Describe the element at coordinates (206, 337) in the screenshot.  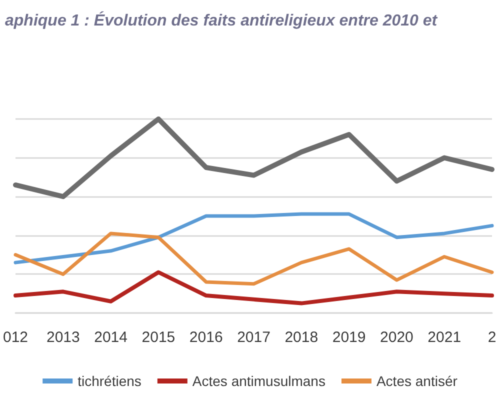
I see `x-tick-label: 2016` at that location.